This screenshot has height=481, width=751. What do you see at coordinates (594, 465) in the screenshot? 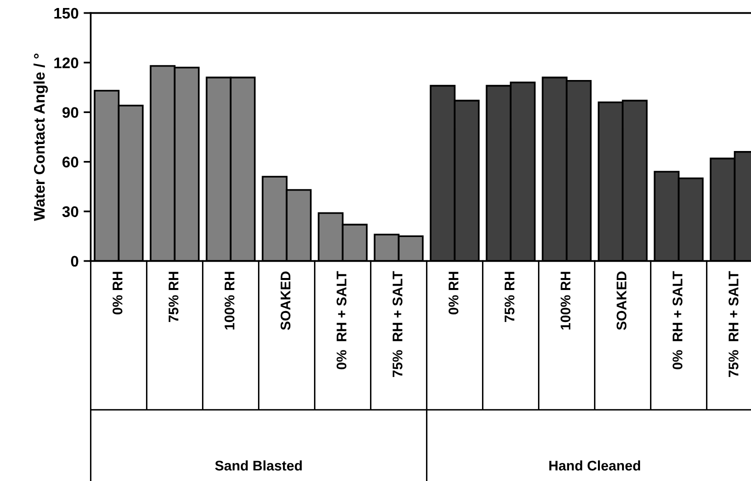
I see `text: Hand Cleaned` at bounding box center [594, 465].